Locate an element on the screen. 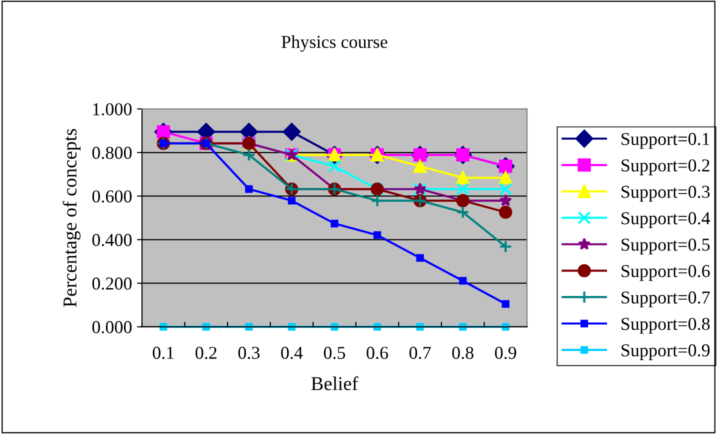 This screenshot has height=434, width=717. x-tick-label: 0.1 is located at coordinates (163, 353).